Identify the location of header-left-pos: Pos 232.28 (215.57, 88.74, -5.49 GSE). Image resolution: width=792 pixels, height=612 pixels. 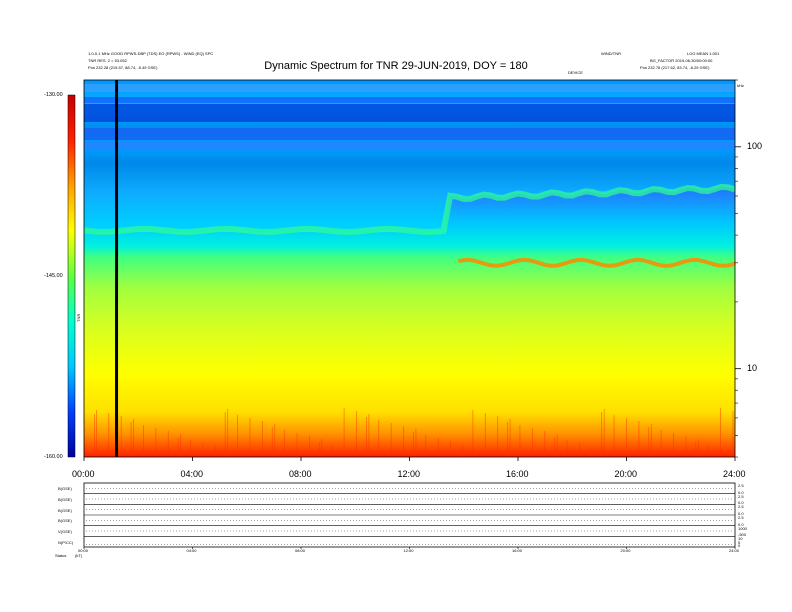
(122, 67).